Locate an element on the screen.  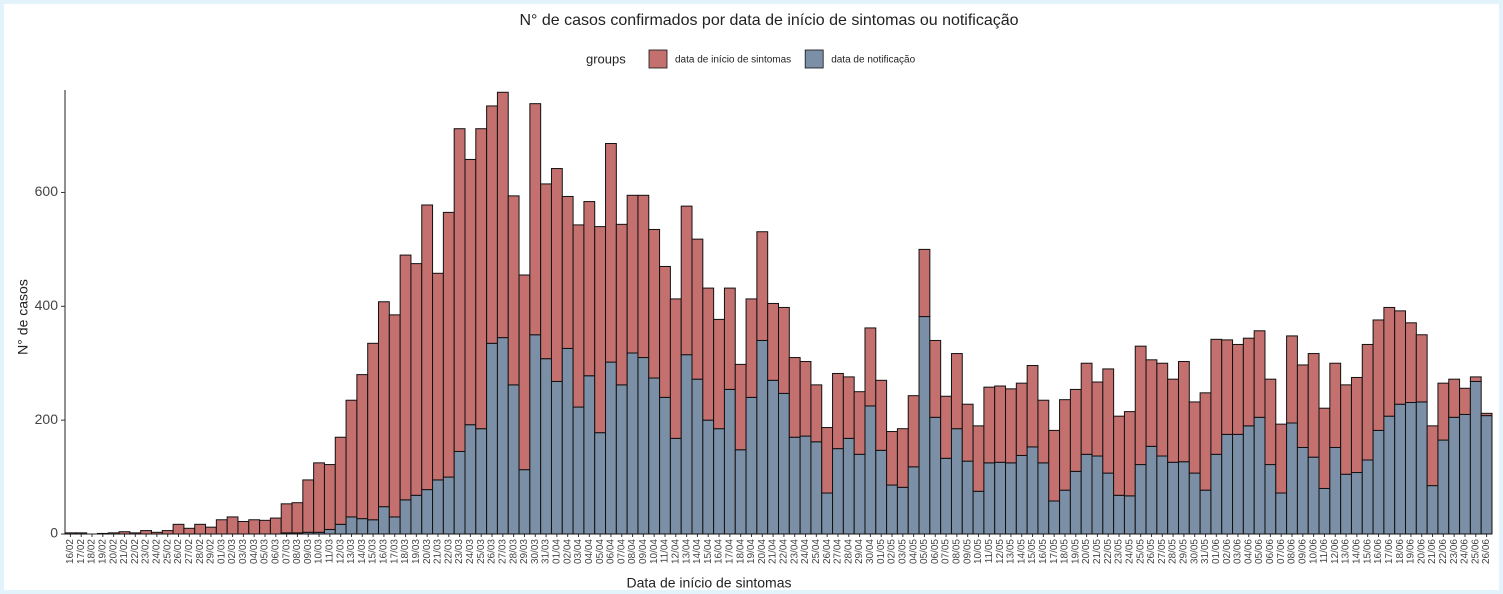
x-tick-label: 13/06 is located at coordinates (1346, 551).